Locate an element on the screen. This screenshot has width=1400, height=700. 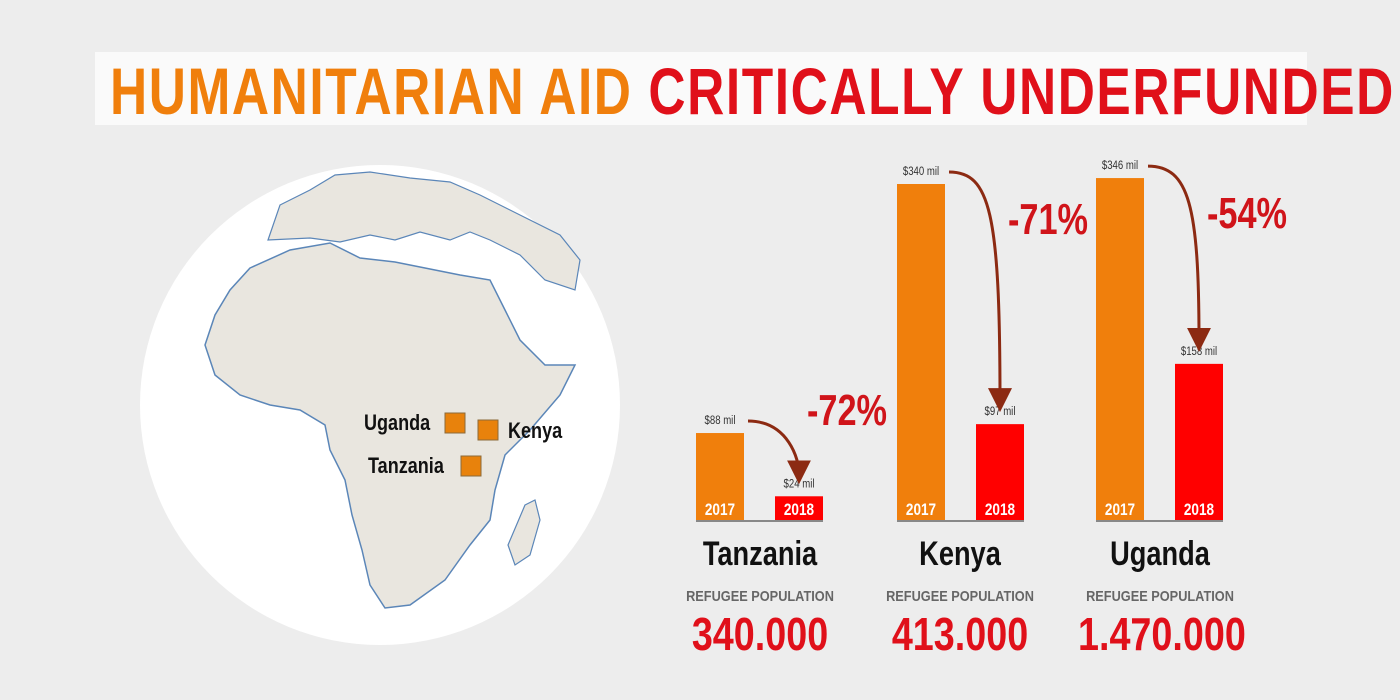
africa-shape is located at coordinates (390, 425).